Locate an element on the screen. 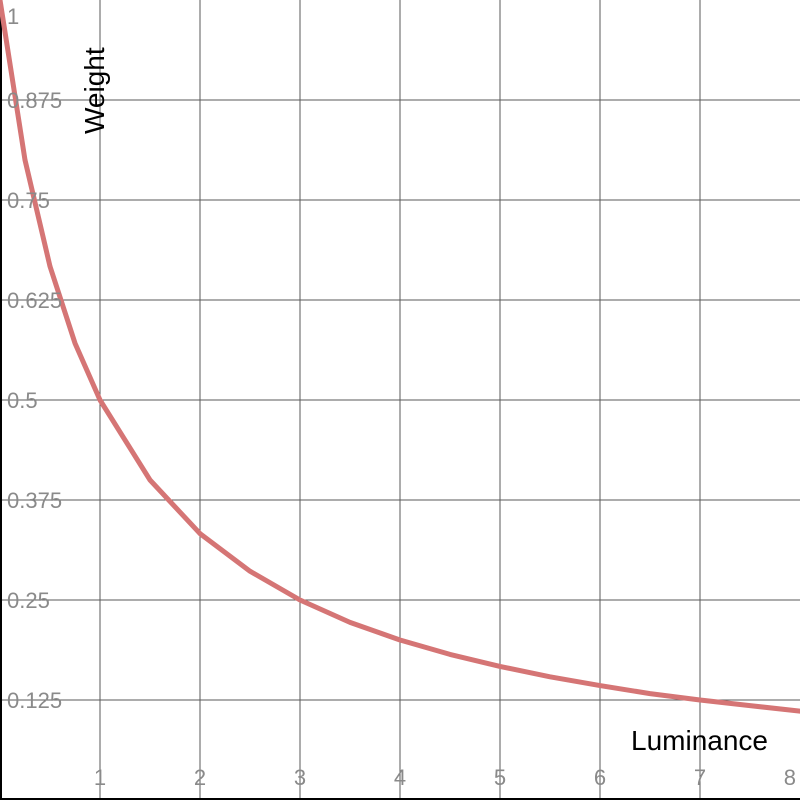 The image size is (800, 800). x-tick-label: 6 is located at coordinates (600, 777).